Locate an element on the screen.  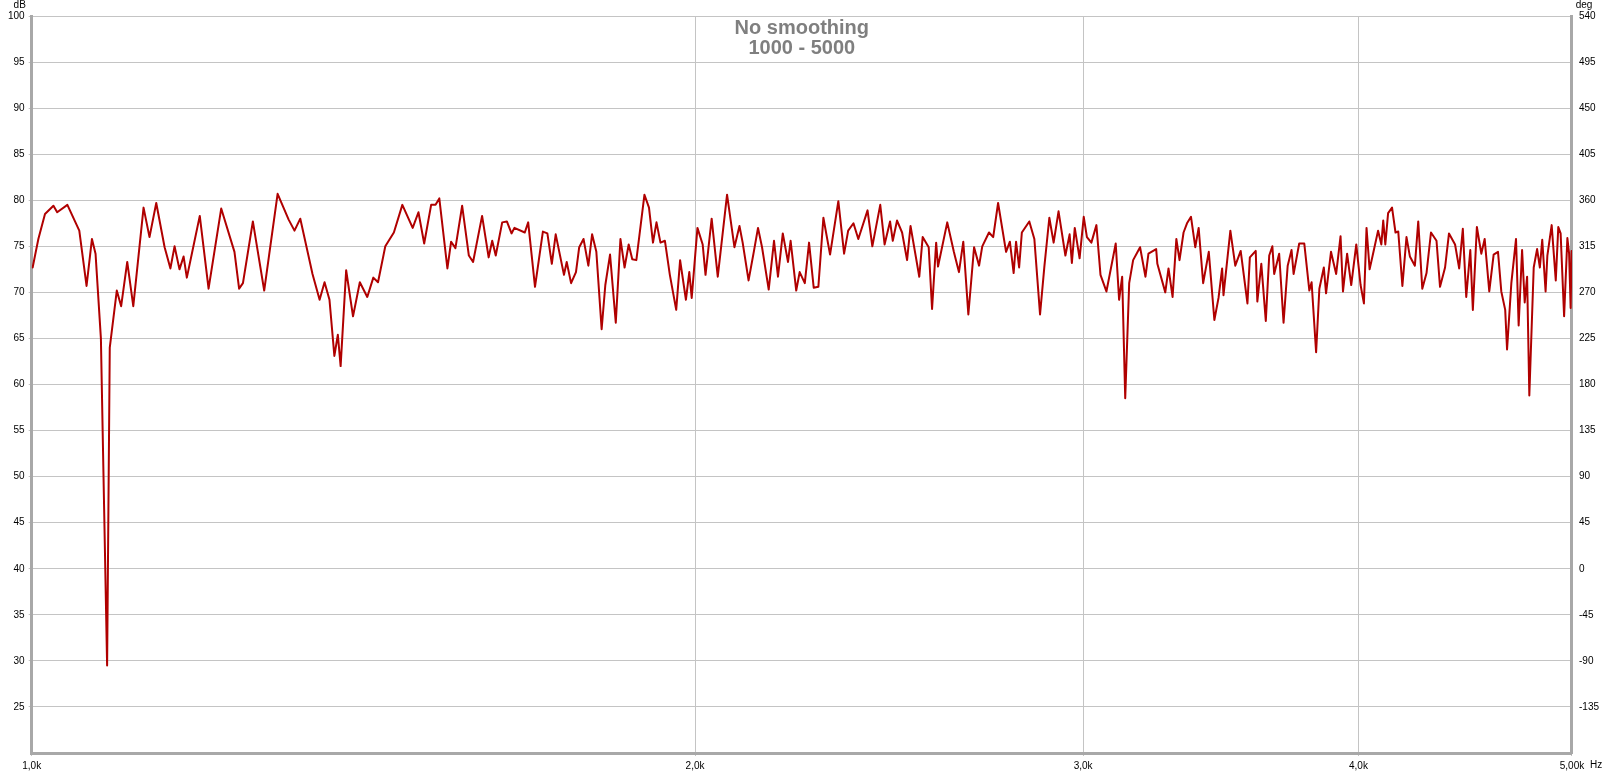
y2-tick-label: -90 is located at coordinates (1586, 660).